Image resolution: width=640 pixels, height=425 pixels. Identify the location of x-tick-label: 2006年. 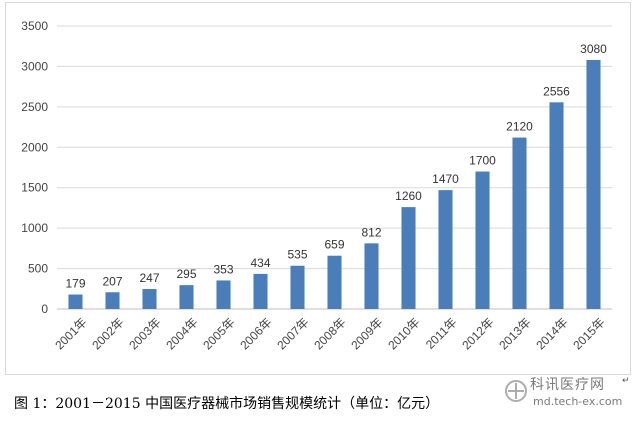
(255, 333).